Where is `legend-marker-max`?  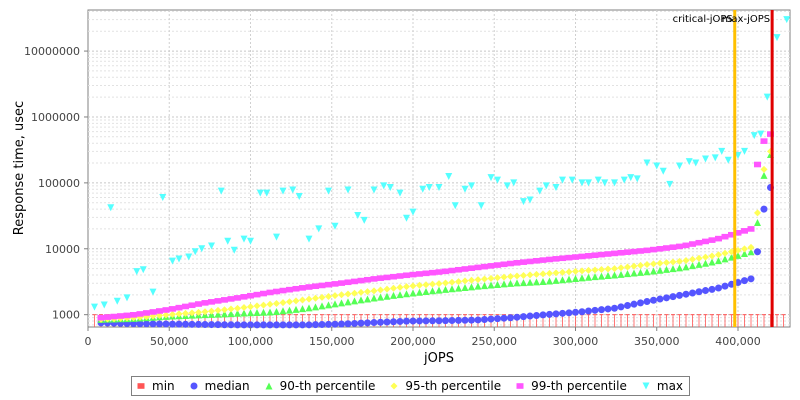 legend-marker-max is located at coordinates (646, 386).